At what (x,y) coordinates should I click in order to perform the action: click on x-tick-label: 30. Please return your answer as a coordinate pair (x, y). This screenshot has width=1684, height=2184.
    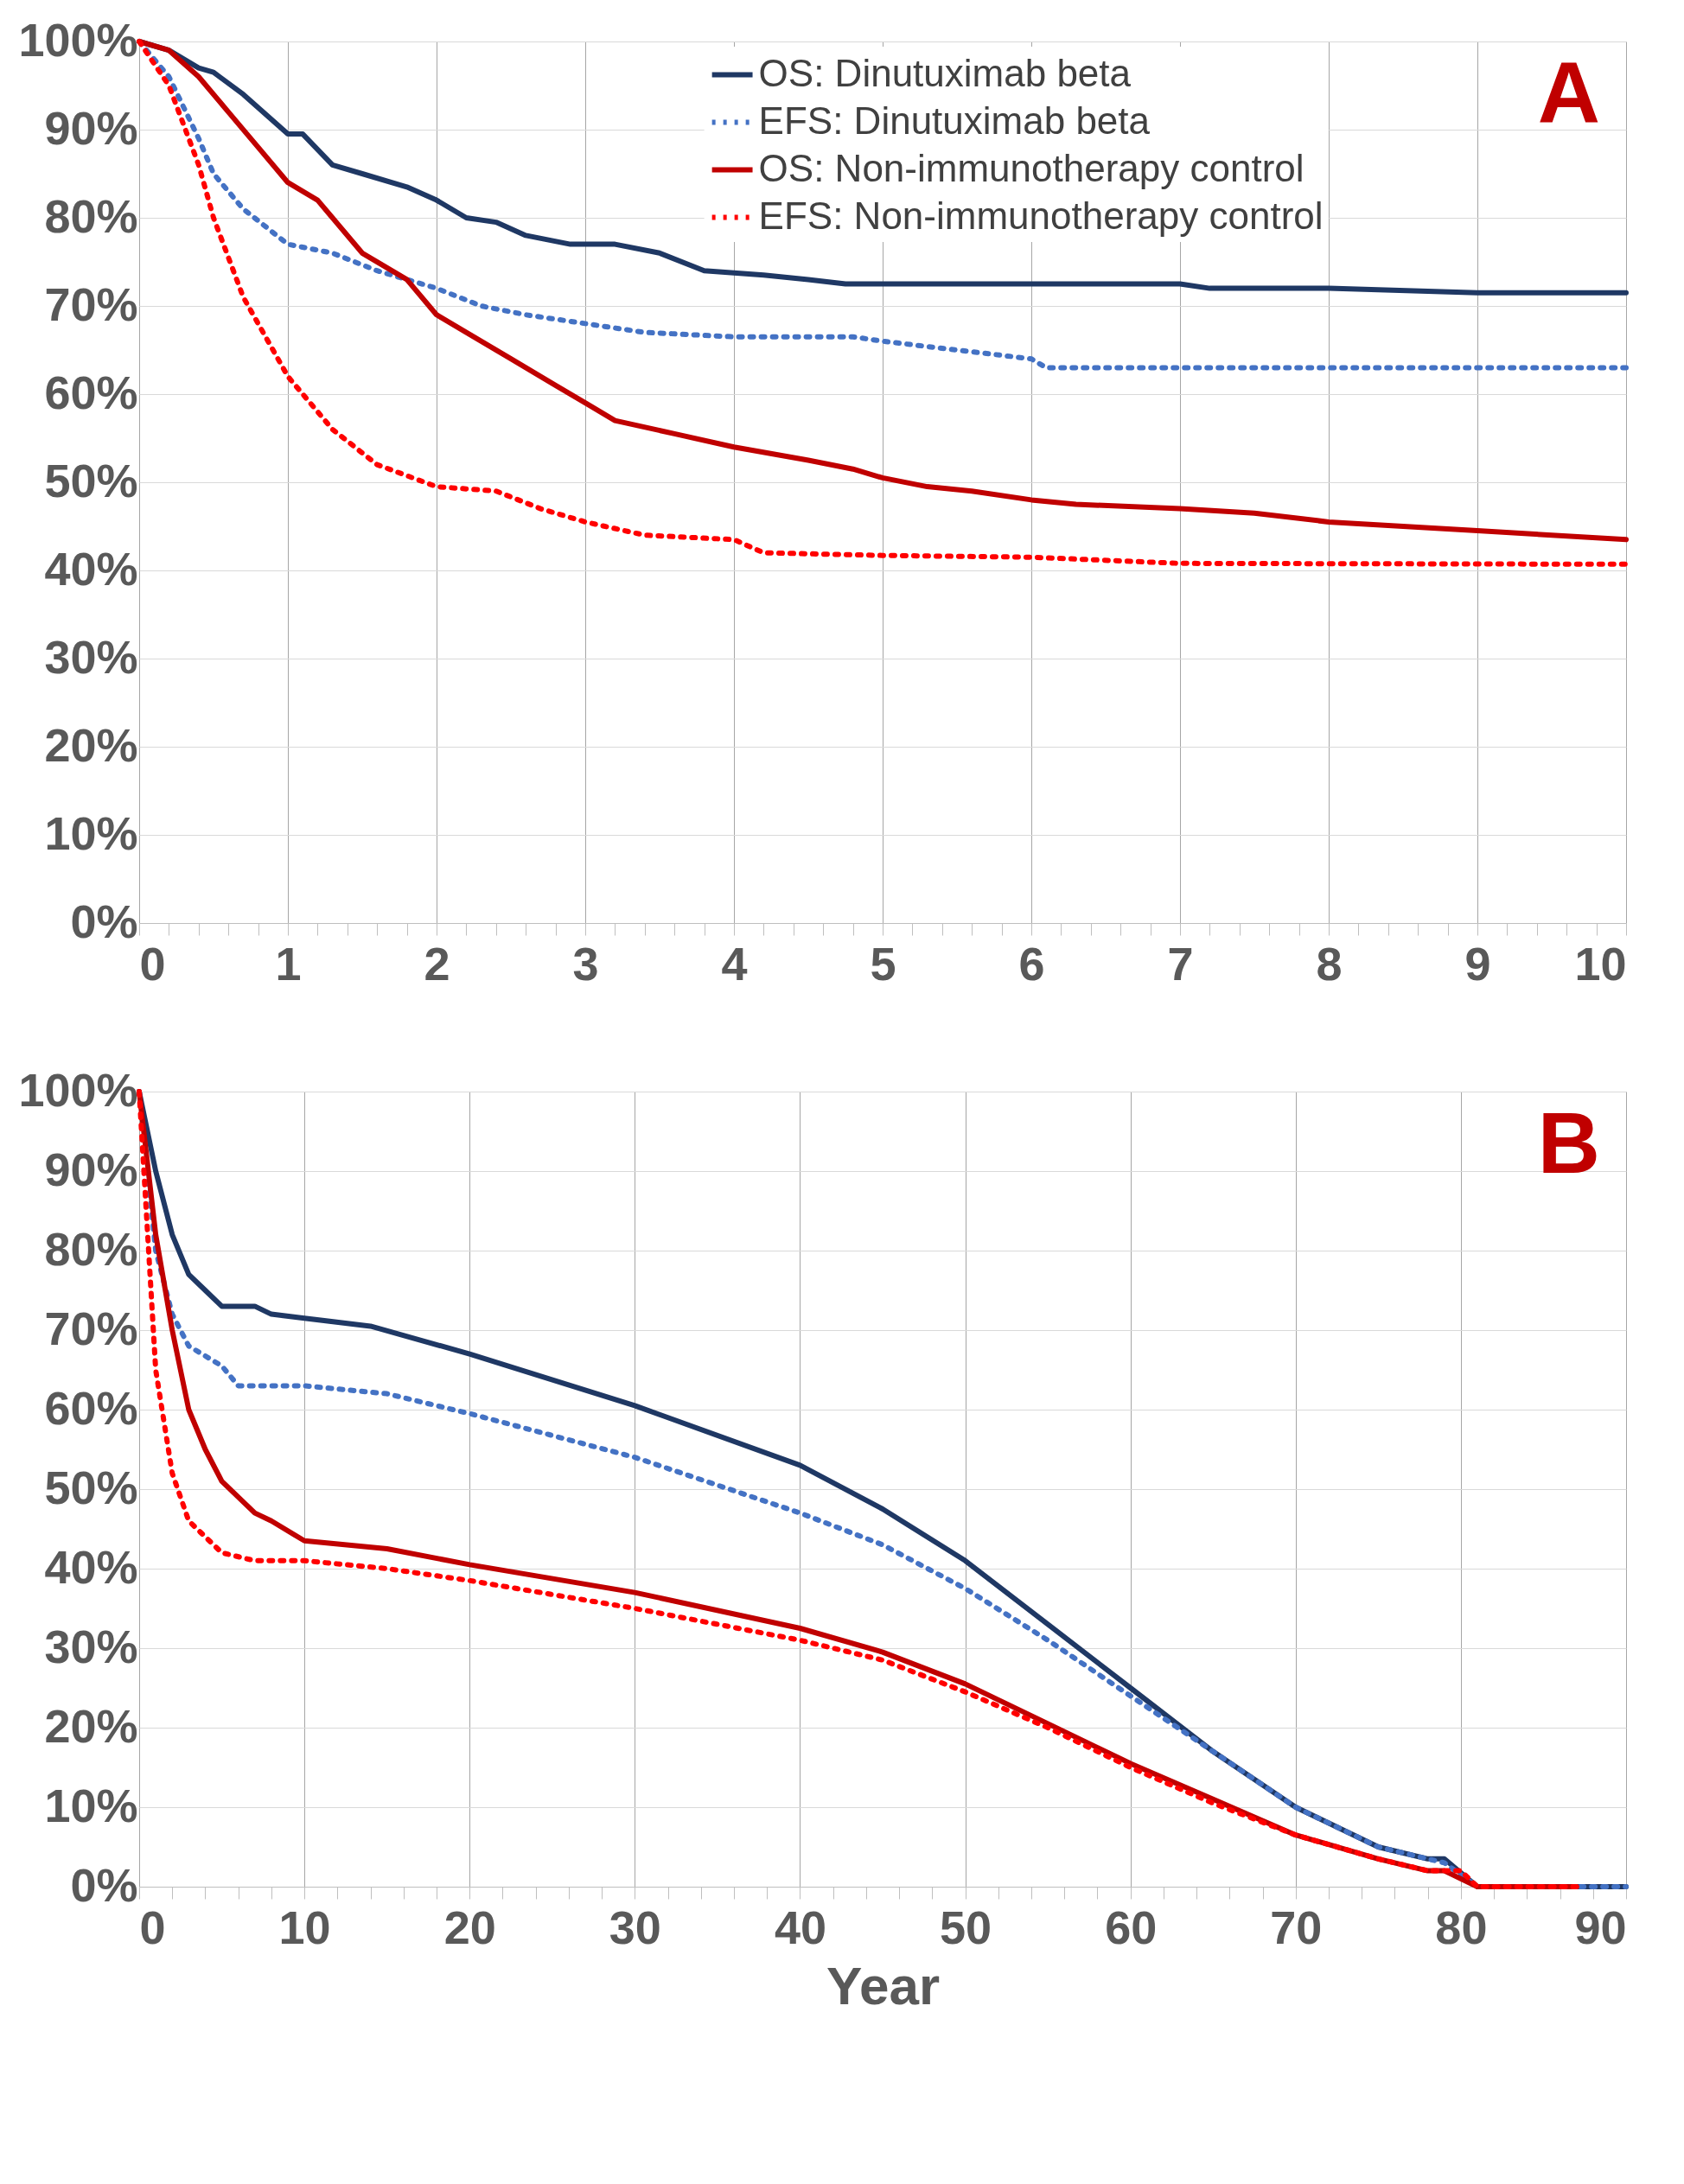
    Looking at the image, I should click on (635, 1927).